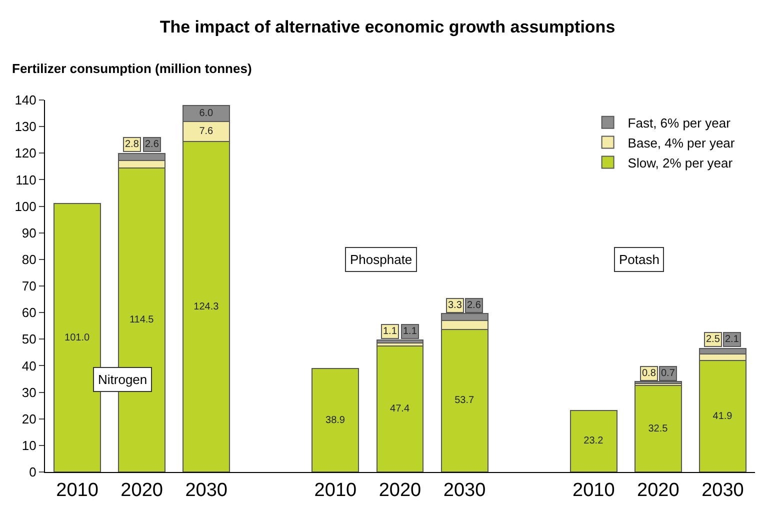  What do you see at coordinates (29, 259) in the screenshot?
I see `y-tick-label: 80` at bounding box center [29, 259].